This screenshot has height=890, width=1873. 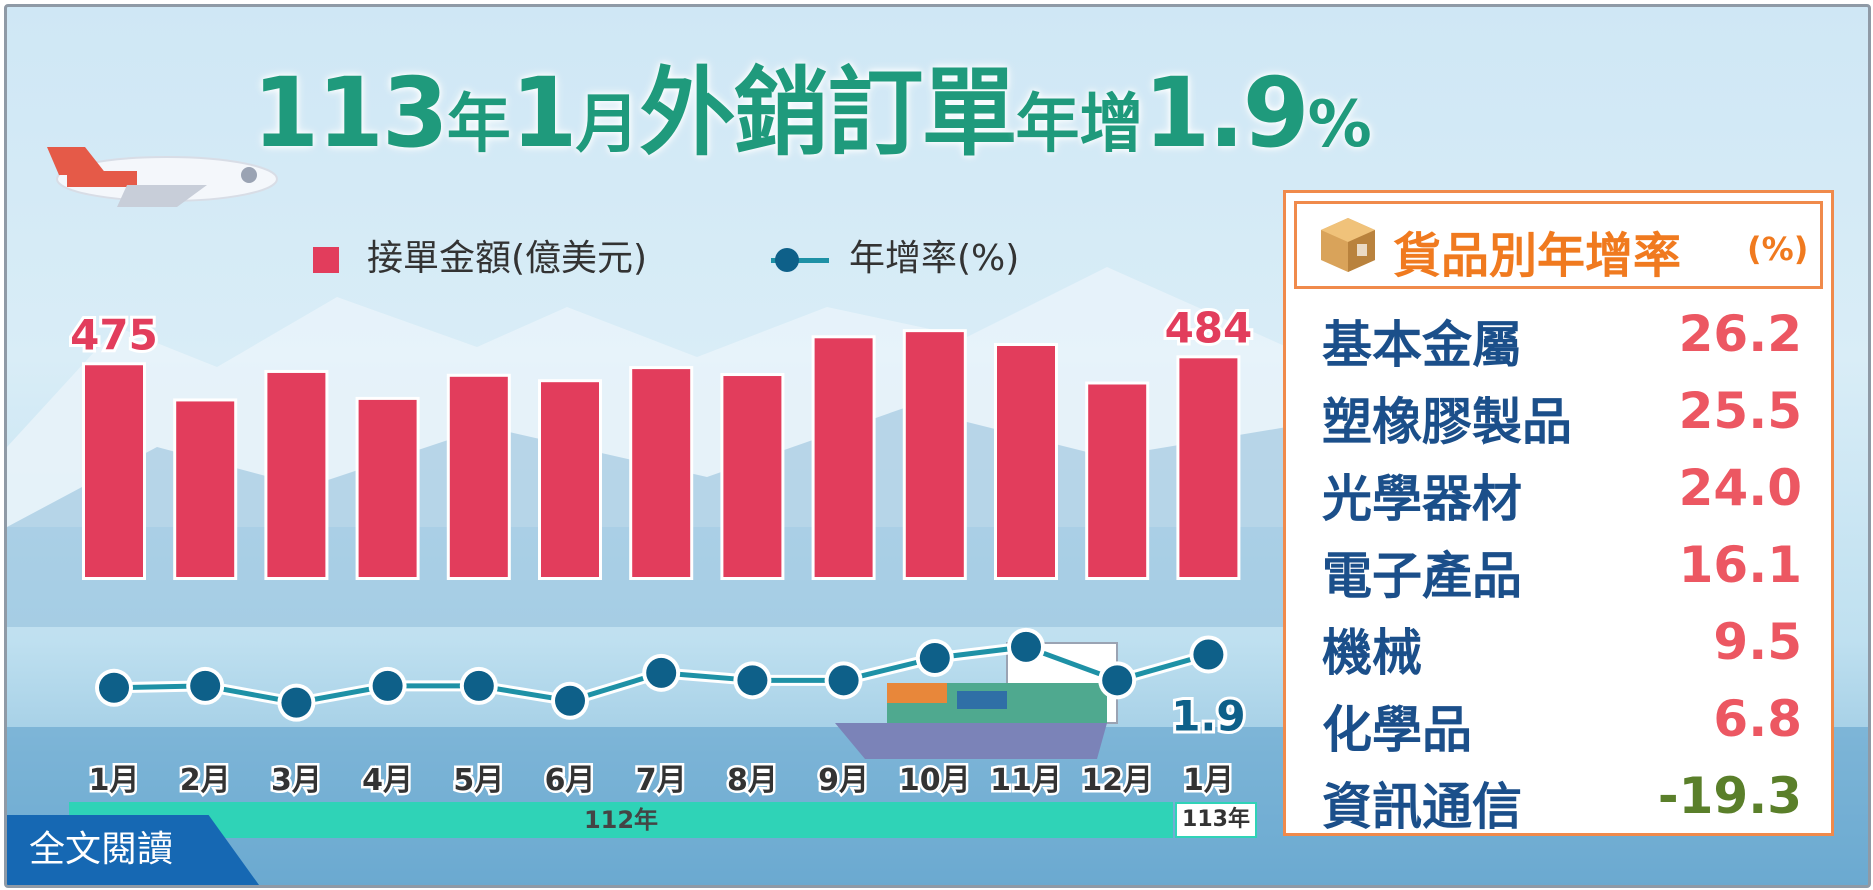 What do you see at coordinates (296, 780) in the screenshot?
I see `x-tick-label: 3月` at bounding box center [296, 780].